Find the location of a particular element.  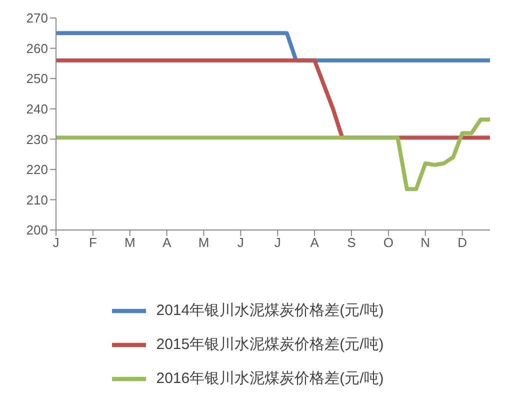

y-tick-label: 260 is located at coordinates (37, 48).